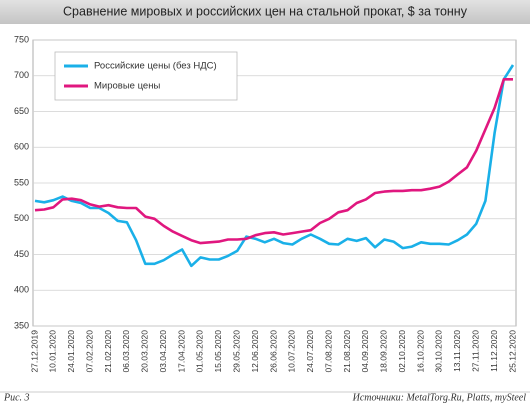 This screenshot has width=530, height=410. Describe the element at coordinates (439, 397) in the screenshot. I see `source: Источники: MetalTorg.Ru, Platts, mySteel` at that location.